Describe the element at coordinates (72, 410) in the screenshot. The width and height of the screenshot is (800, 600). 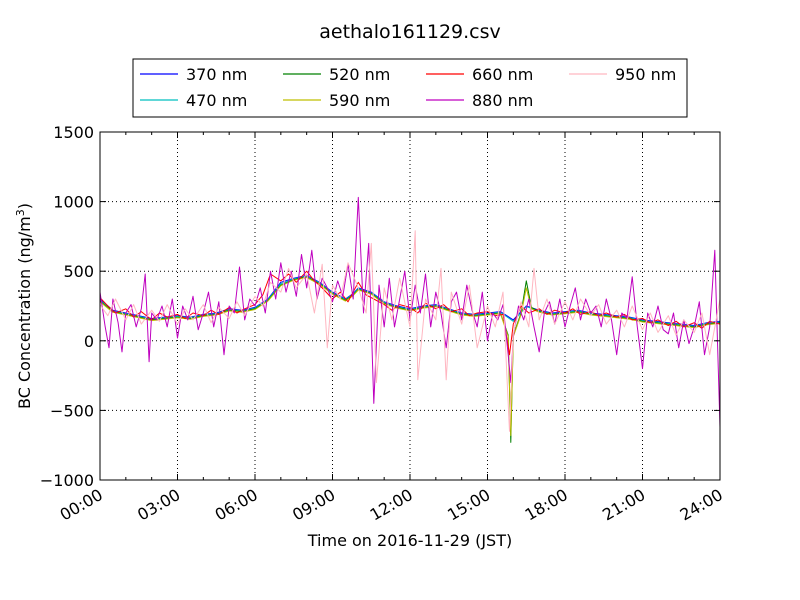
I see `y-tick-label: −500` at that location.